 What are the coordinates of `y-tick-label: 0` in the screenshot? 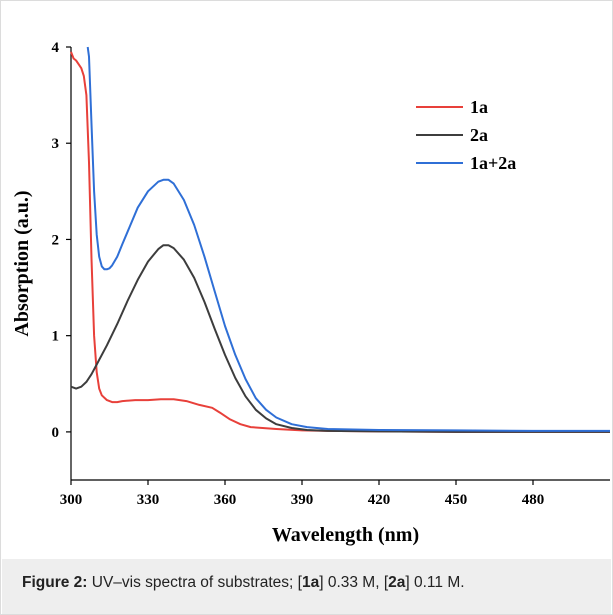 It's located at (56, 433).